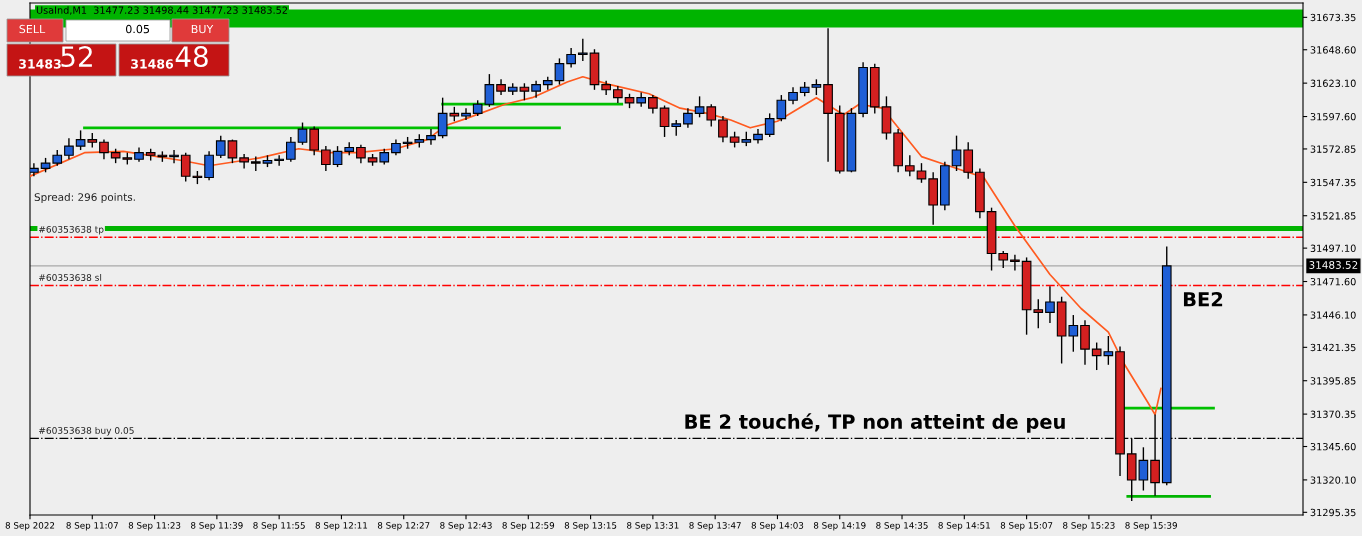 The width and height of the screenshot is (1362, 536). Describe the element at coordinates (403, 526) in the screenshot. I see `x-tick-label: 8 Sep 12:27` at that location.